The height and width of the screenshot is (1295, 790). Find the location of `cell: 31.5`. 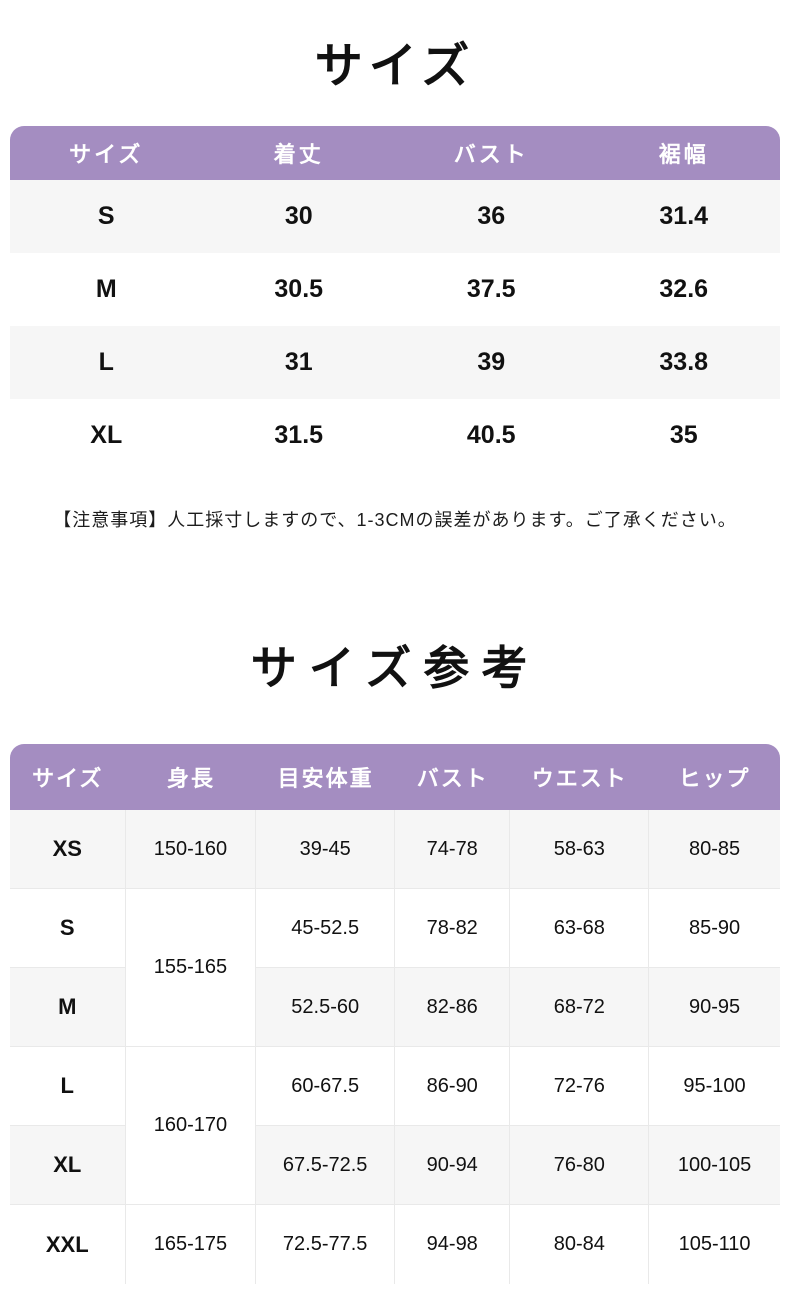

cell: 31.5 is located at coordinates (299, 435).